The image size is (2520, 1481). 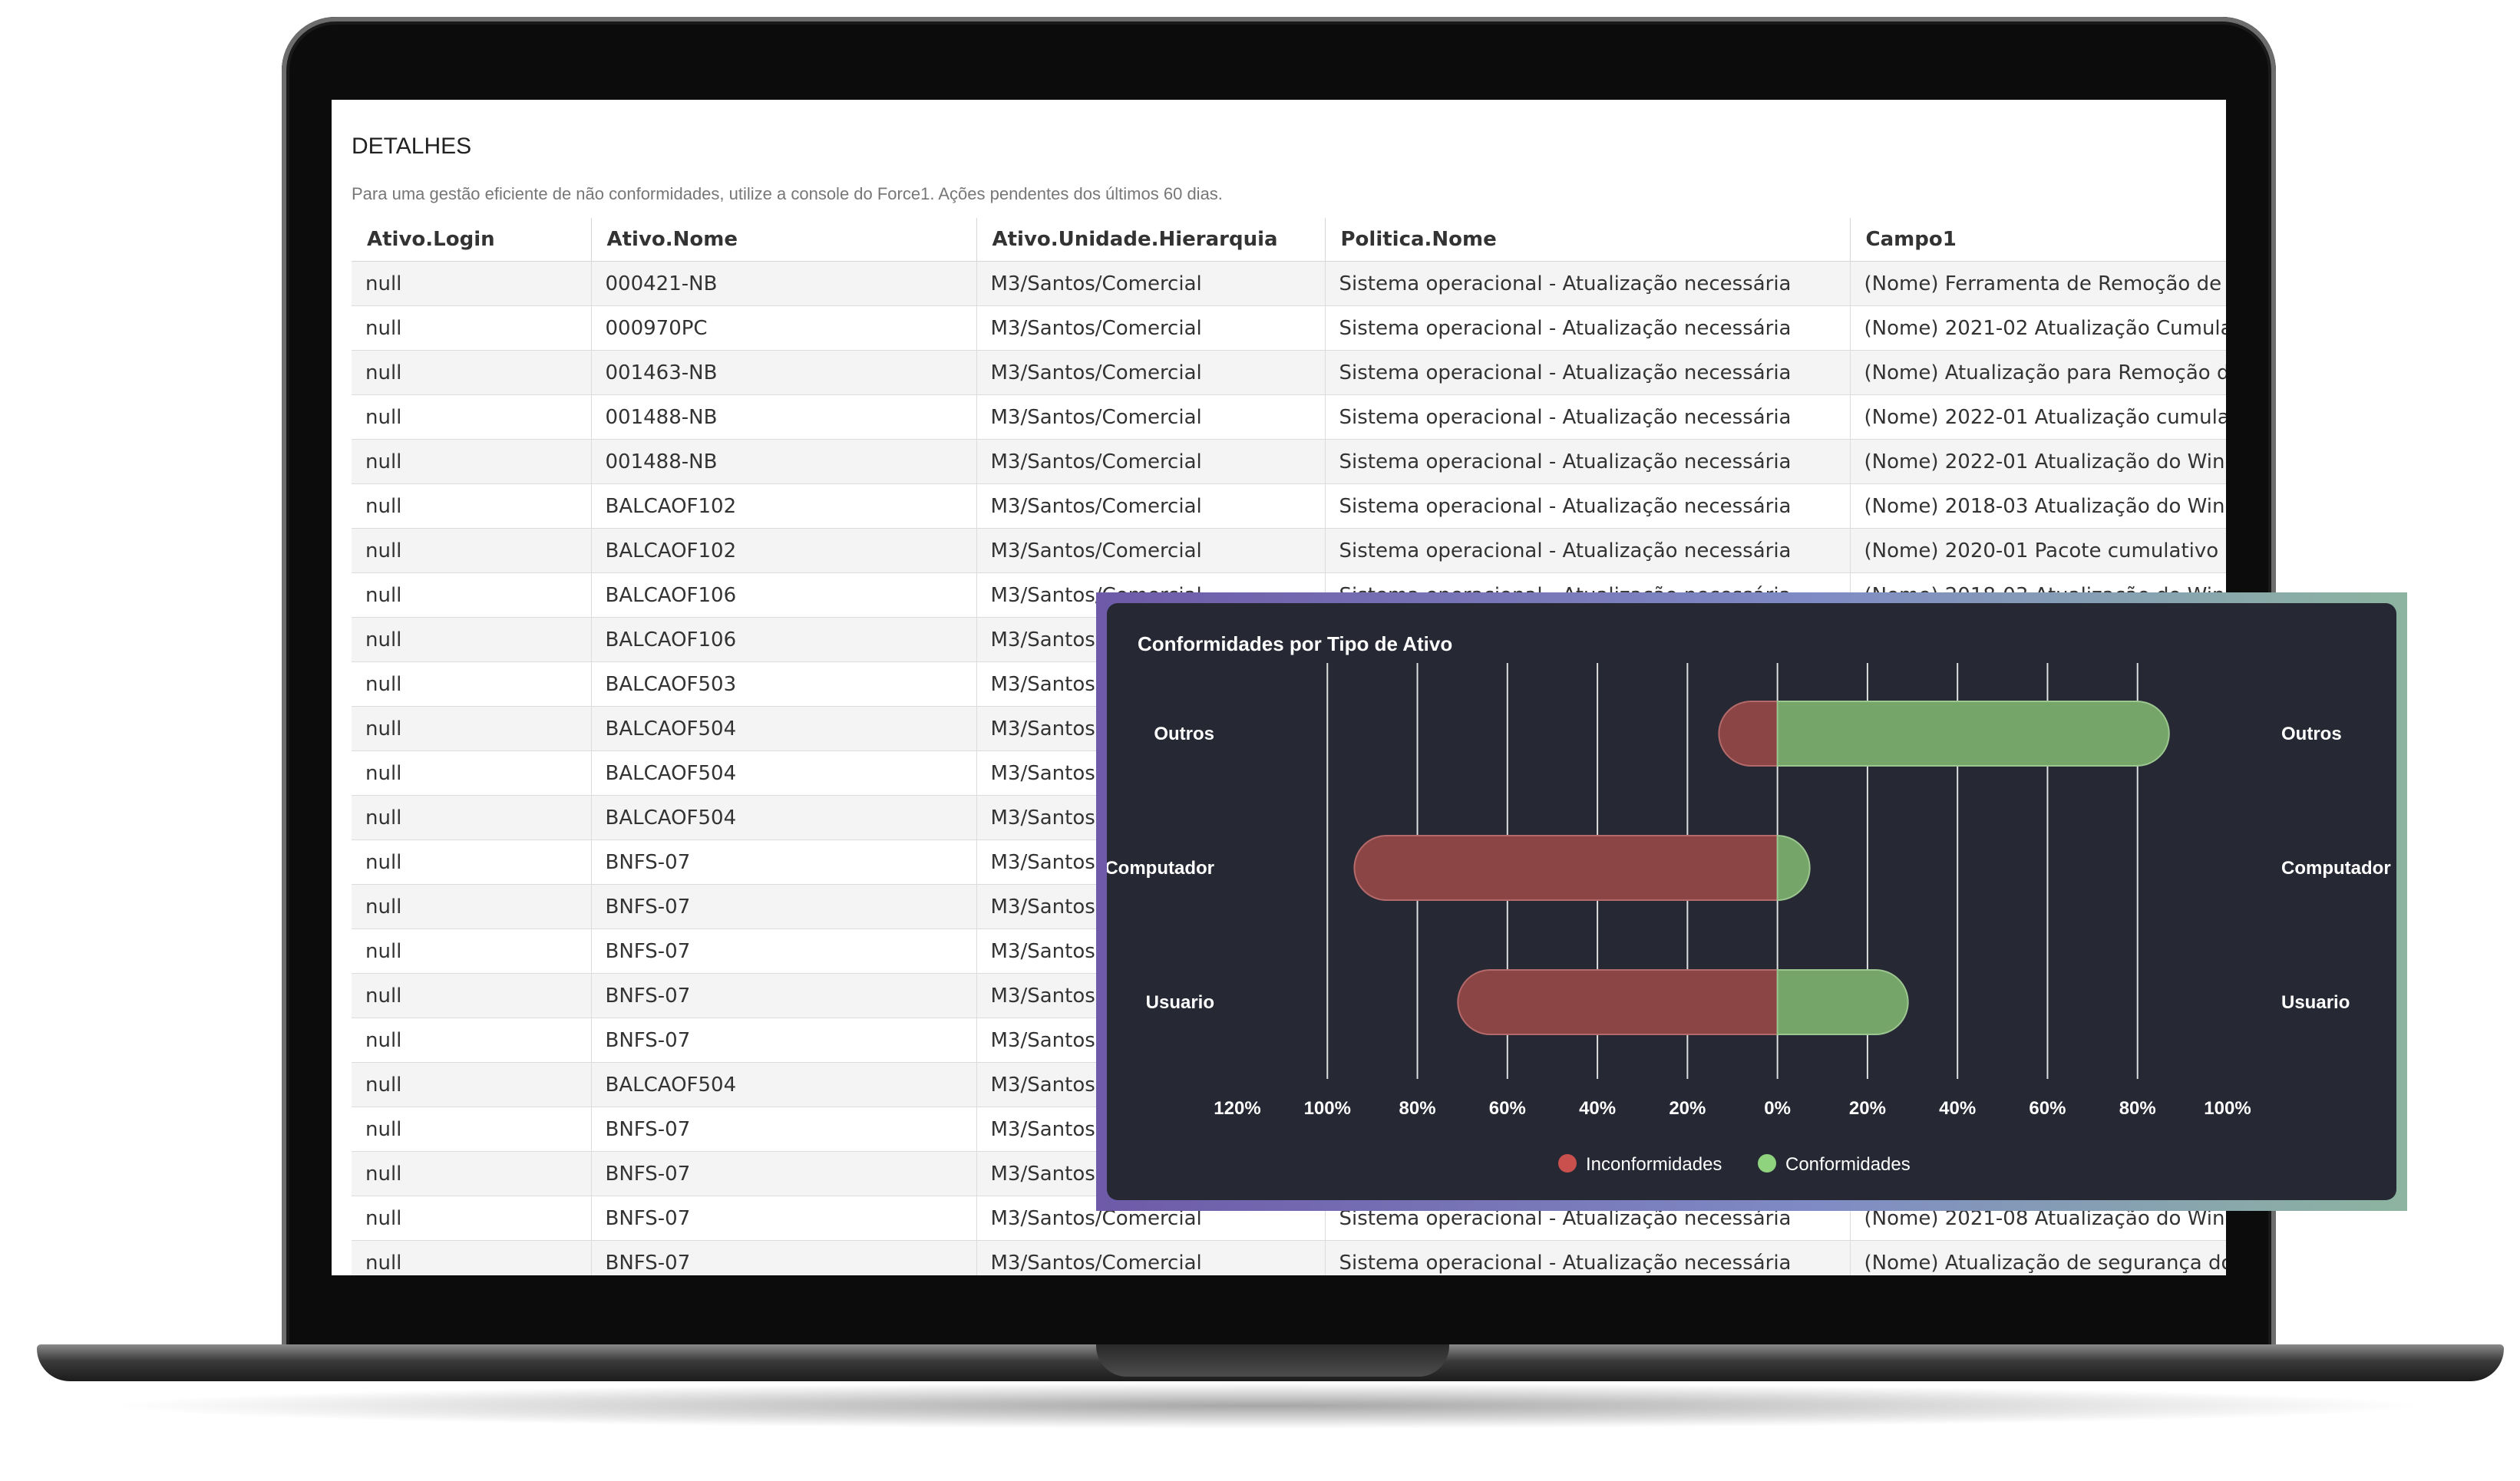 What do you see at coordinates (1777, 1108) in the screenshot?
I see `x-tick-label: 0%` at bounding box center [1777, 1108].